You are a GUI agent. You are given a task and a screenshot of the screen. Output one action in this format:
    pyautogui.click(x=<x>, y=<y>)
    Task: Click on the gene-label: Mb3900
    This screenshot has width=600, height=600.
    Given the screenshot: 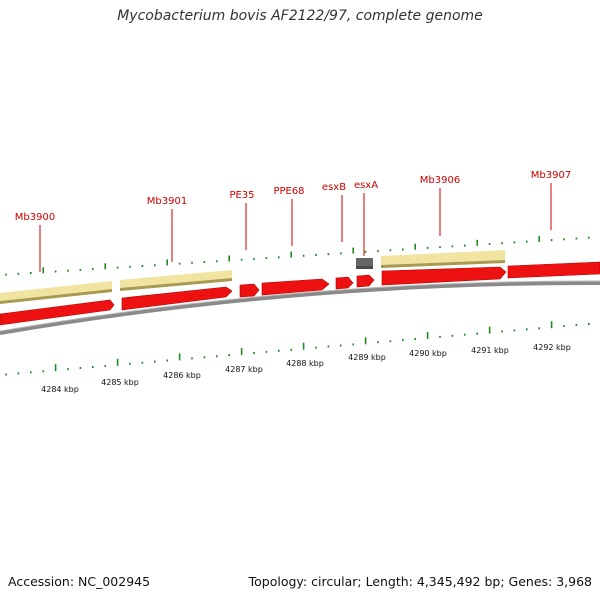 What is the action you would take?
    pyautogui.click(x=35, y=217)
    